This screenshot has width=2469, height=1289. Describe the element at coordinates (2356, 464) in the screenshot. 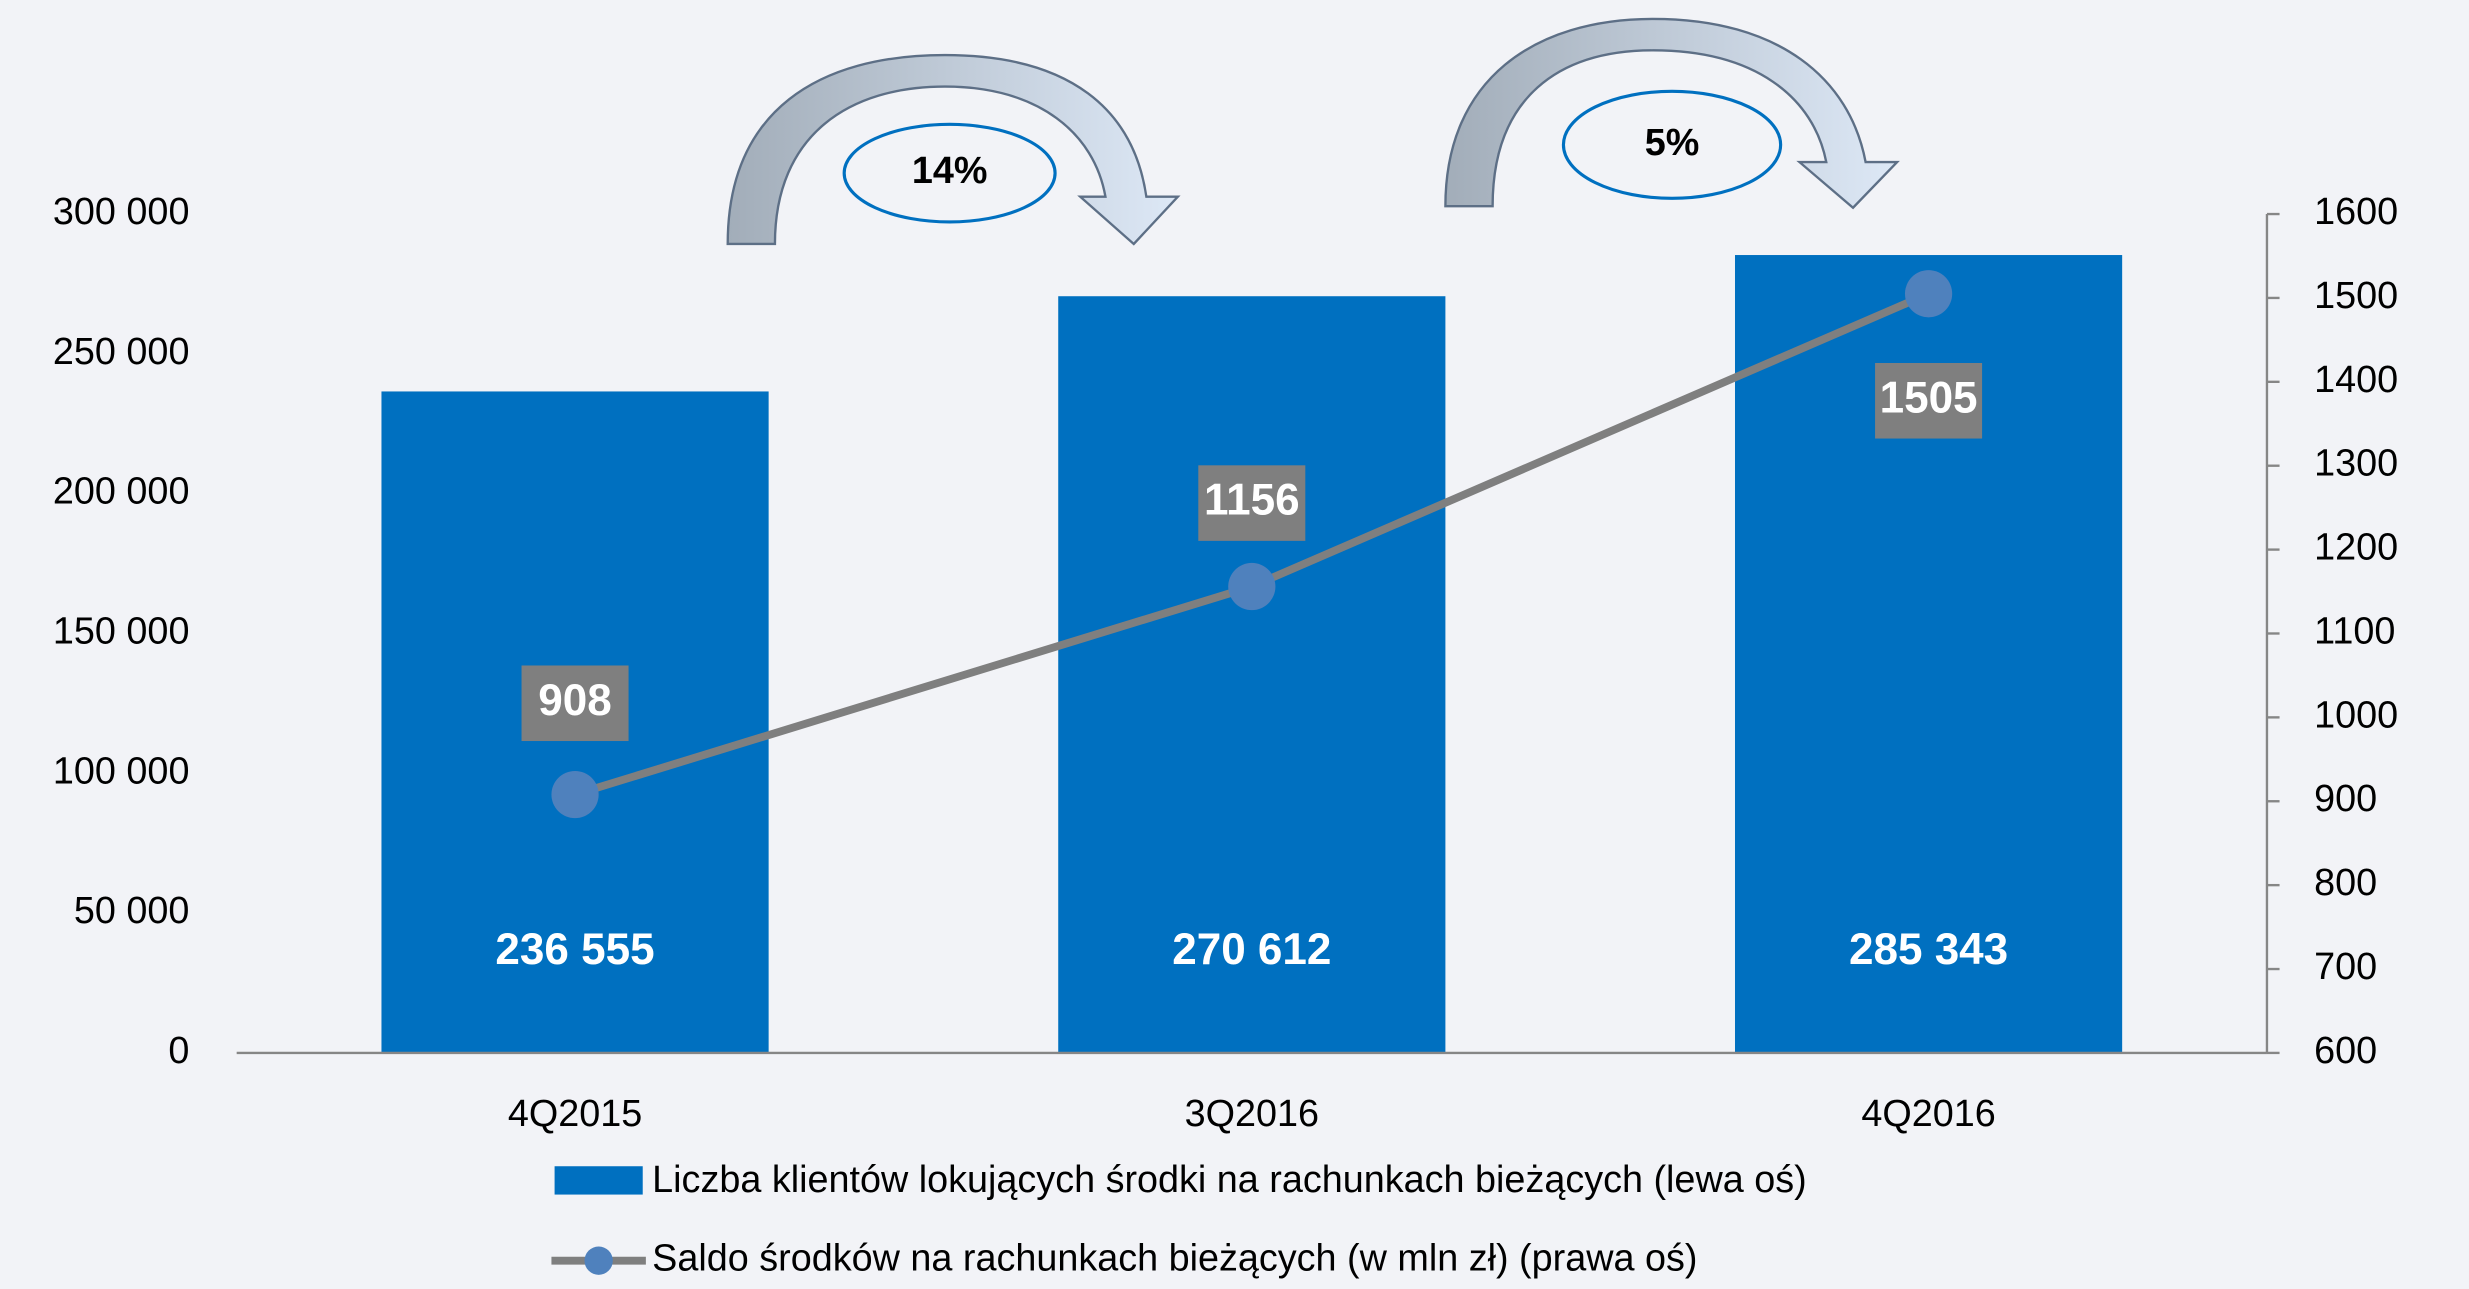

I see `y2-tick-label: 1300` at that location.